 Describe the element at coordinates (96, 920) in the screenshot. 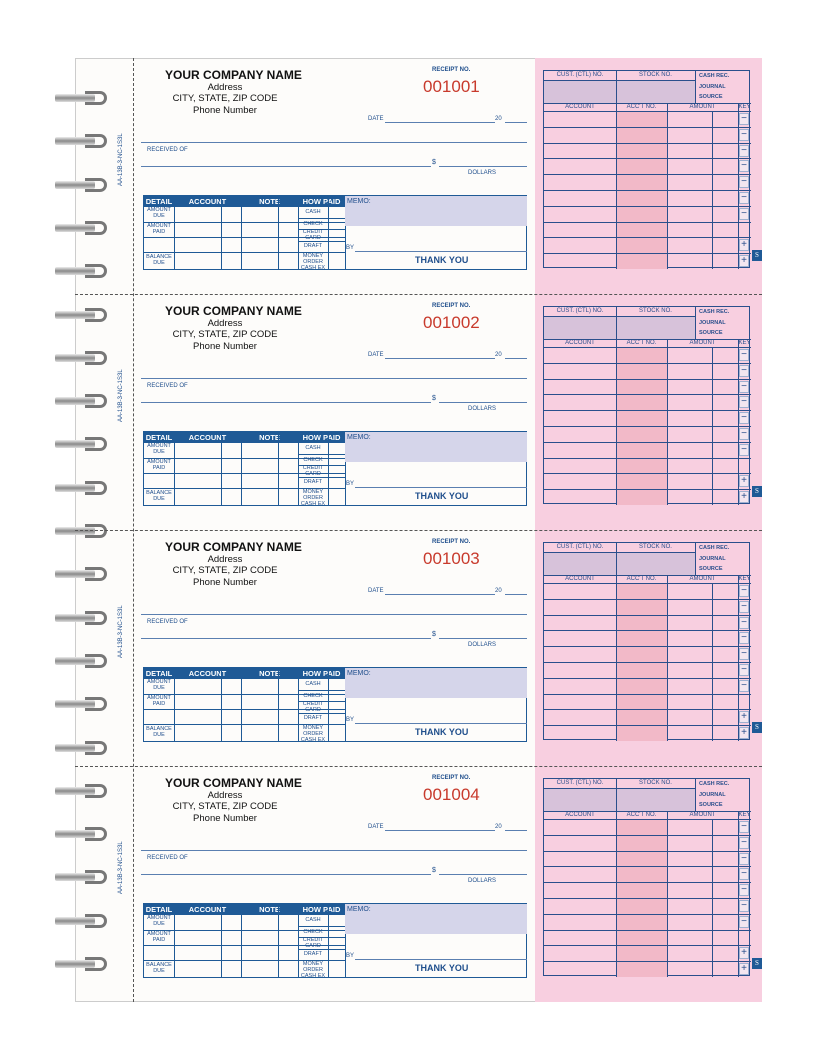

I see `ring-loop` at that location.